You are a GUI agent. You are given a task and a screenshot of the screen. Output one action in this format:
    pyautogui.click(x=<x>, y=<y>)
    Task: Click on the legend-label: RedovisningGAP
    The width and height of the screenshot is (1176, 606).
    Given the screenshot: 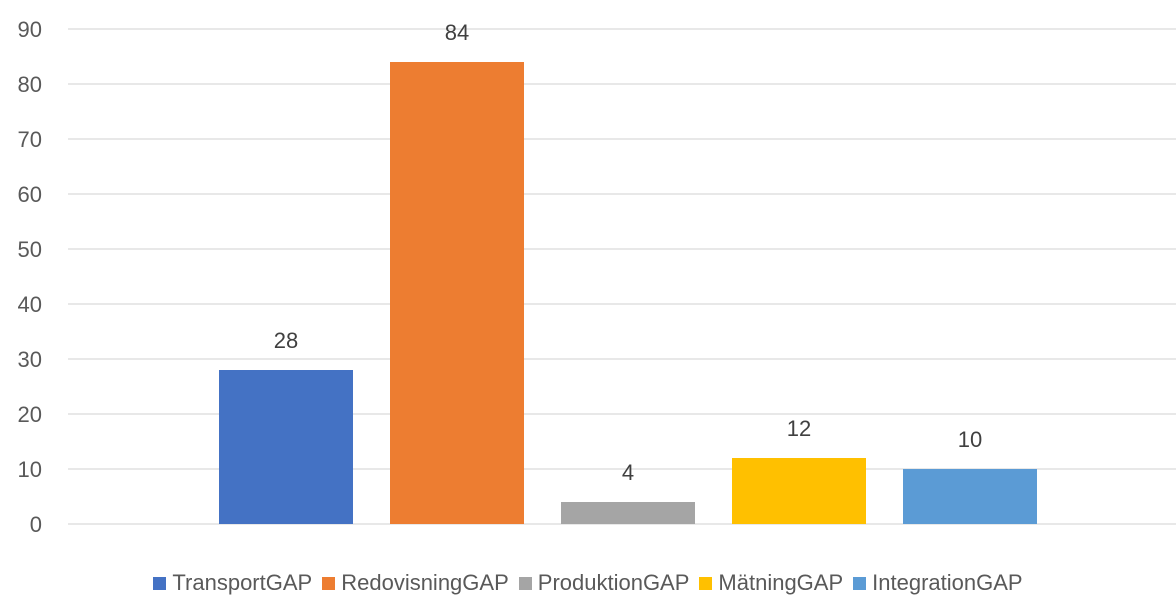 What is the action you would take?
    pyautogui.click(x=425, y=582)
    